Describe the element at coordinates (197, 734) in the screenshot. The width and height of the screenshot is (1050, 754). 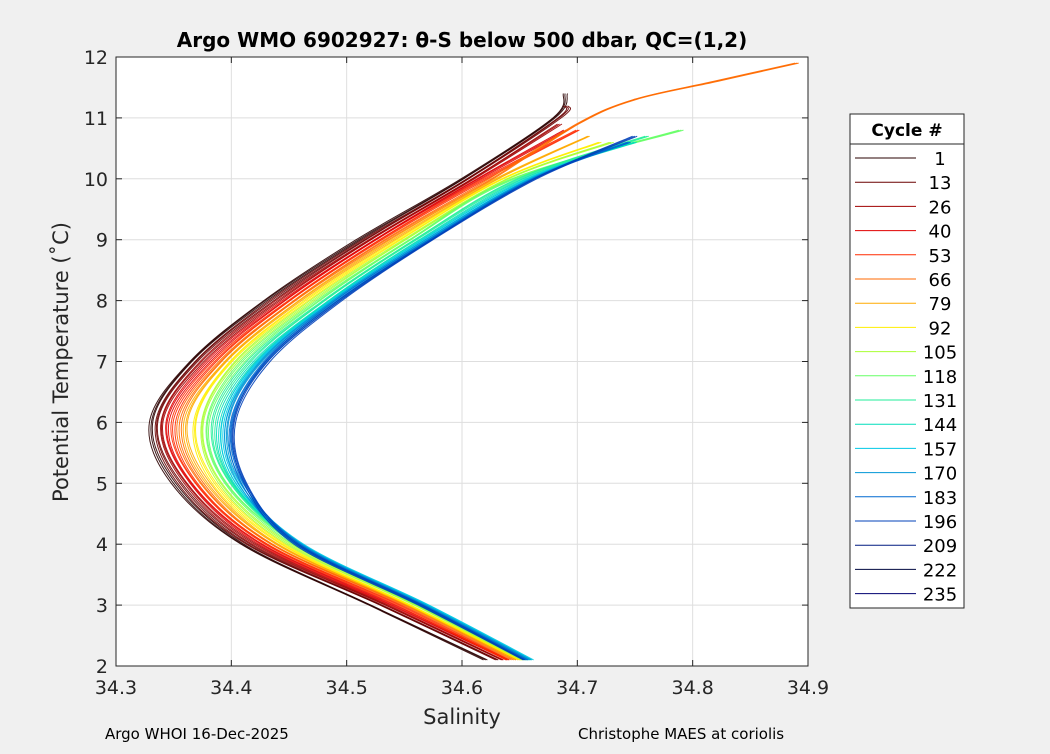
I see `footer-source: Argo WHOI 16-Dec-2025` at that location.